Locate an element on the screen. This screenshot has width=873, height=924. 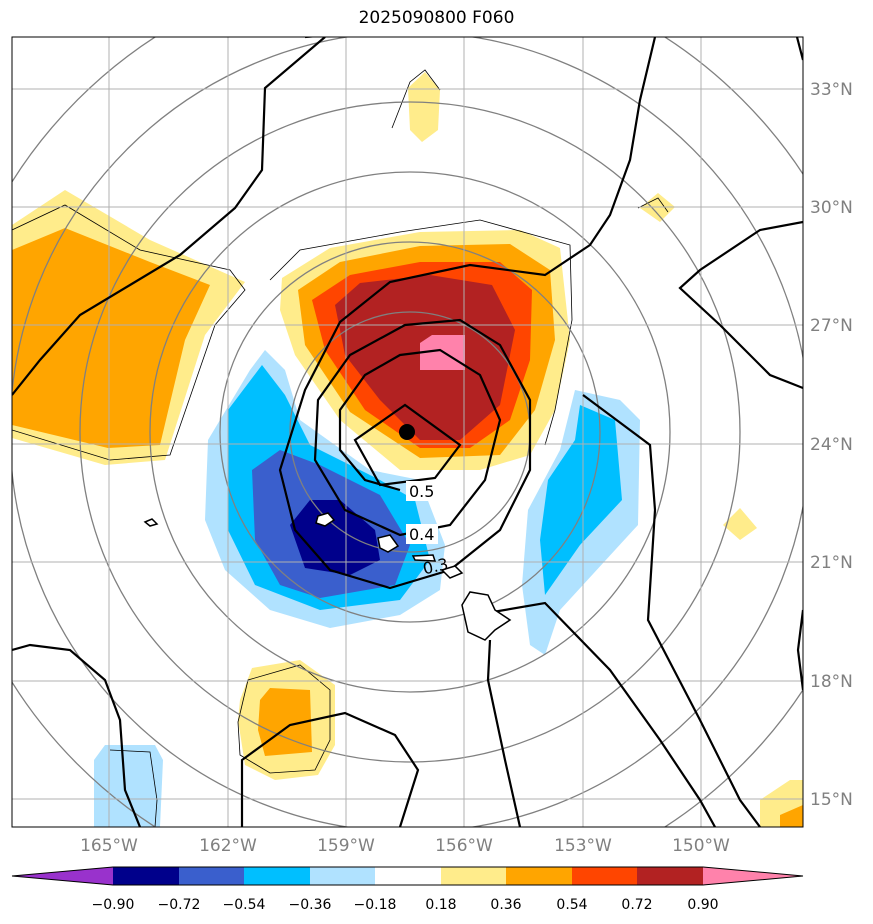
map-title: 2025090800 F060 is located at coordinates (436, 18).